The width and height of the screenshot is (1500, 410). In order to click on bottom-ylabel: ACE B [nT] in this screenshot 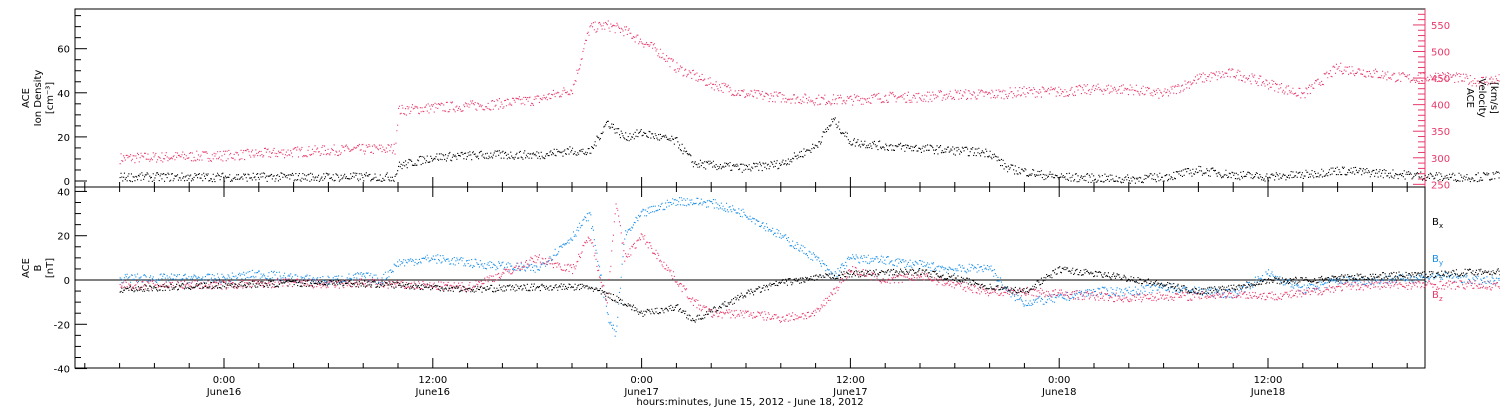, I will do `click(38, 268)`.